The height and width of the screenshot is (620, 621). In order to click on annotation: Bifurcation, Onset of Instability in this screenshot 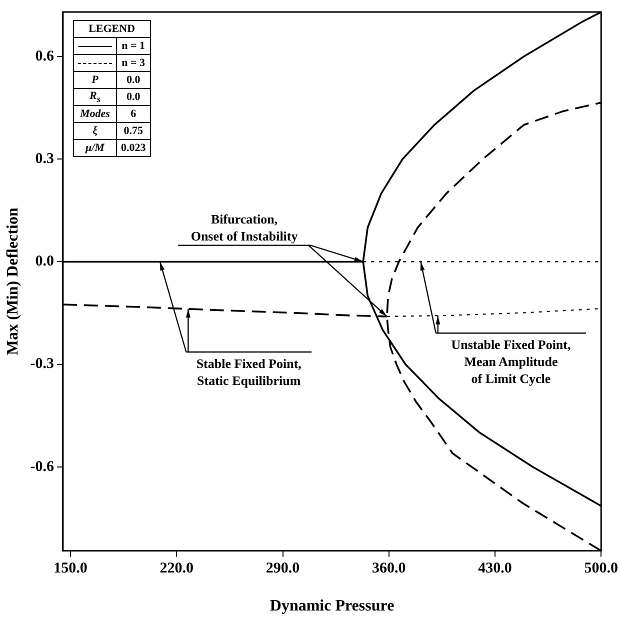, I will do `click(244, 227)`.